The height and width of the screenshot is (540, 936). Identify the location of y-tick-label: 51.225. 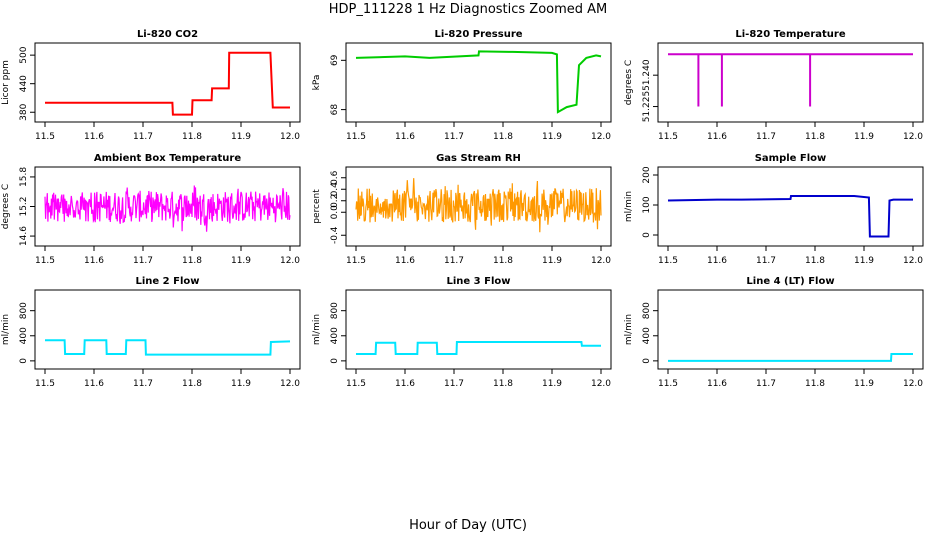
(647, 107).